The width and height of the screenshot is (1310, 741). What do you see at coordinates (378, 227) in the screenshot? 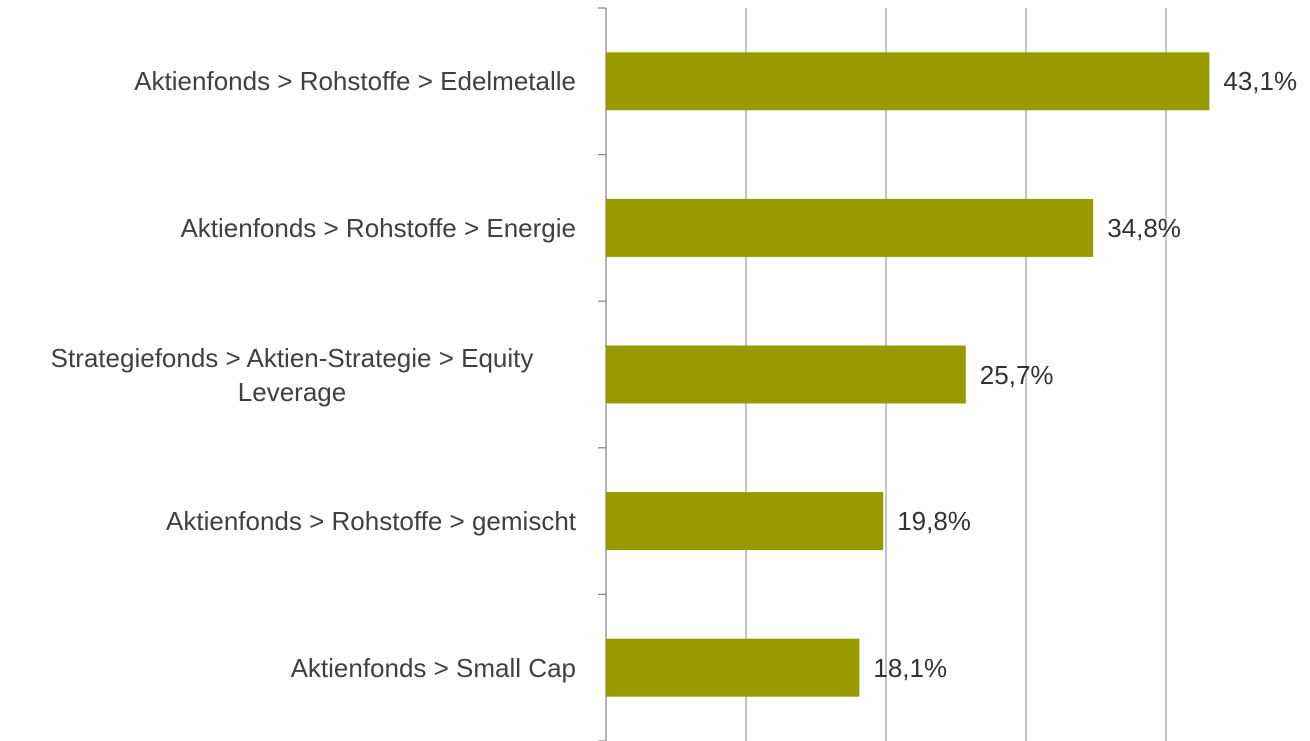
I see `category-label: Aktienfonds > Rohstoffe > Energie` at bounding box center [378, 227].